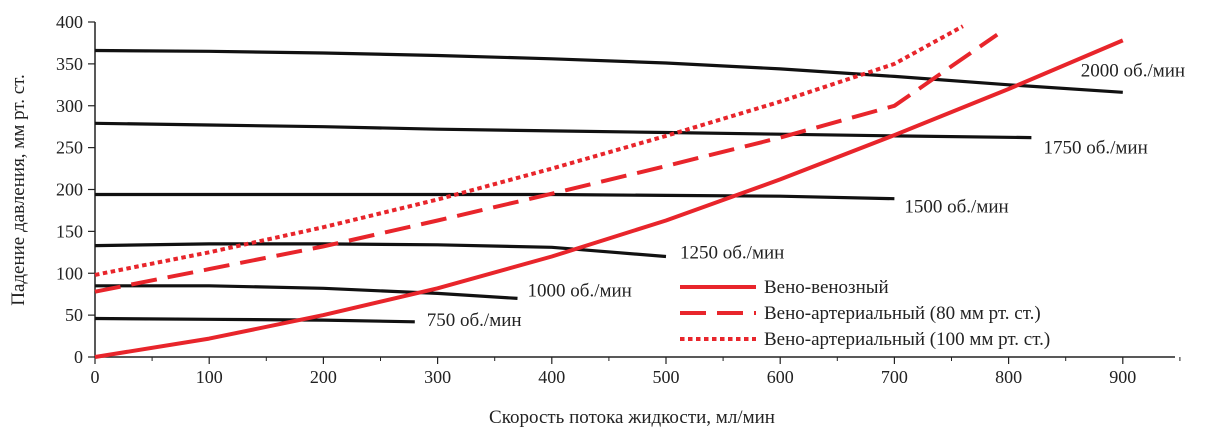 Image resolution: width=1216 pixels, height=436 pixels. Describe the element at coordinates (18, 190) in the screenshot. I see `y-axis-label: Падение давления, мм рт. ст.` at that location.